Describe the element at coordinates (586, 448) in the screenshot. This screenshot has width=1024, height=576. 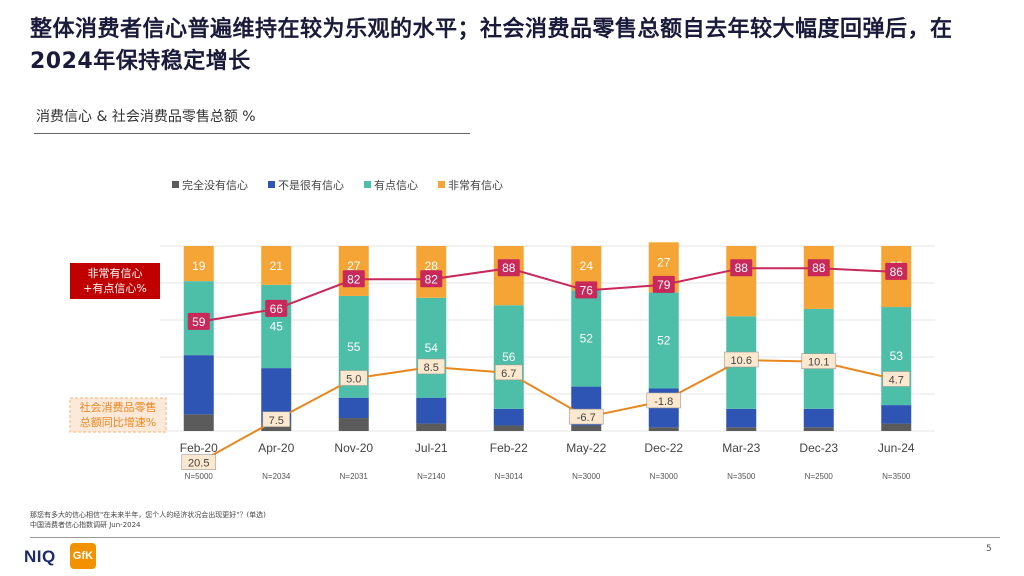
I see `x-tick-label: May-22` at that location.